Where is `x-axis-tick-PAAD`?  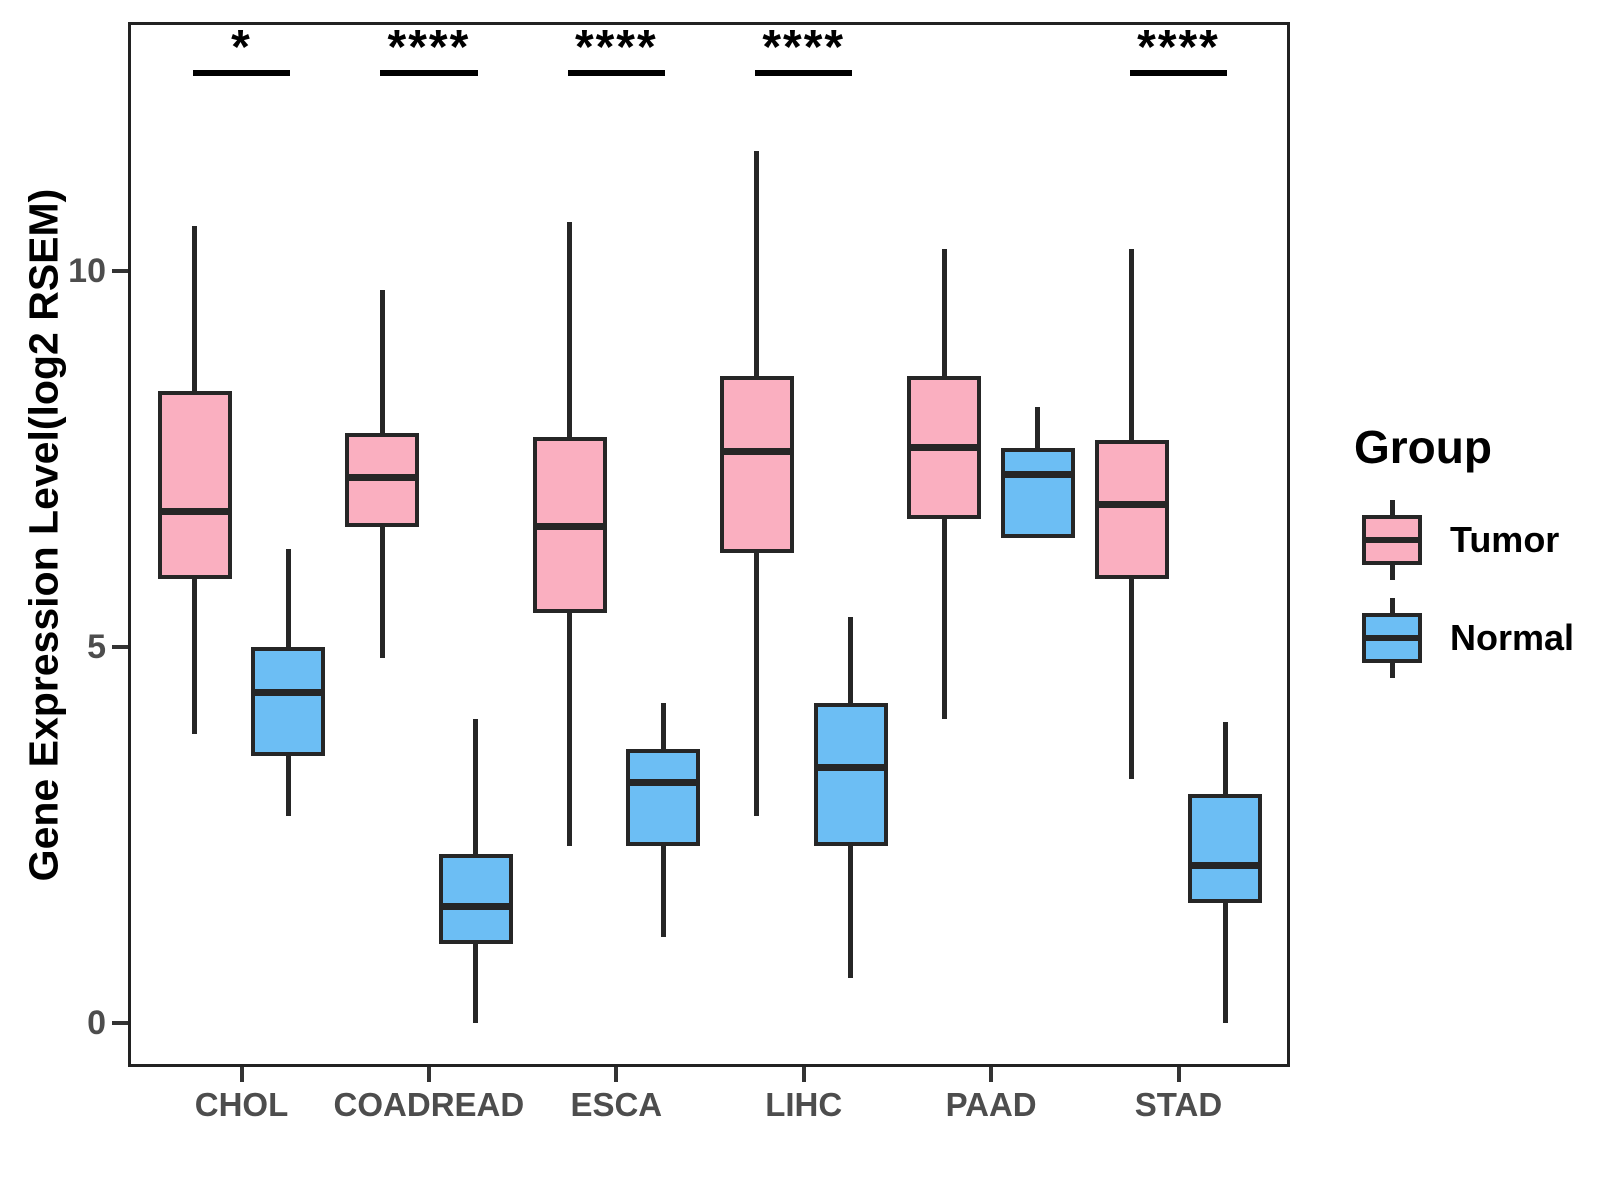 x-axis-tick-PAAD is located at coordinates (991, 1074).